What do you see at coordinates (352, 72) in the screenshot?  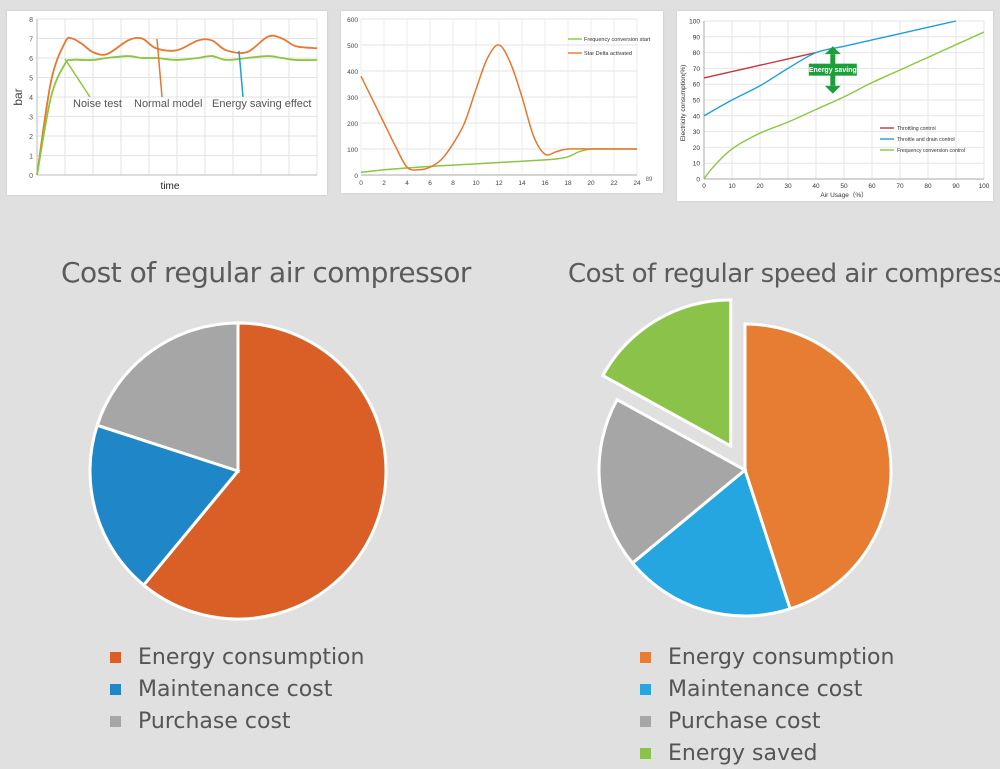 I see `y-tick-label: 400` at bounding box center [352, 72].